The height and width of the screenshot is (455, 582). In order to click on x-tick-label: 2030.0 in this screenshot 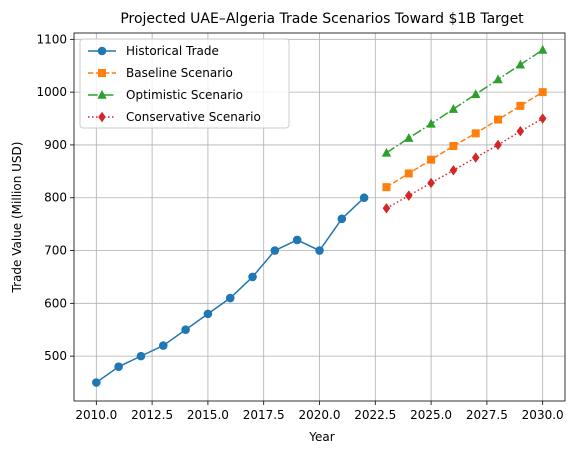, I will do `click(543, 415)`.